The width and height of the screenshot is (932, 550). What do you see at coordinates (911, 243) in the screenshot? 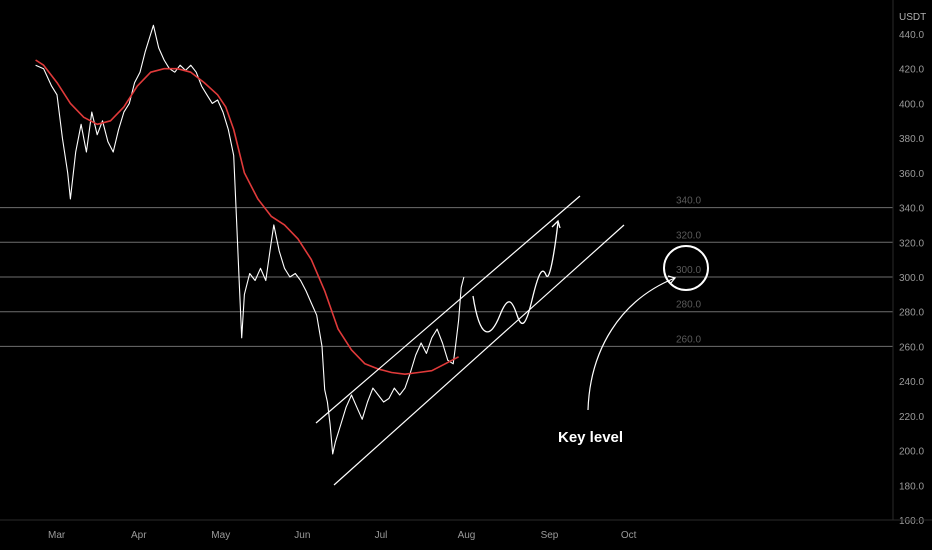
I see `y-tick-label: 320.0` at bounding box center [911, 243].